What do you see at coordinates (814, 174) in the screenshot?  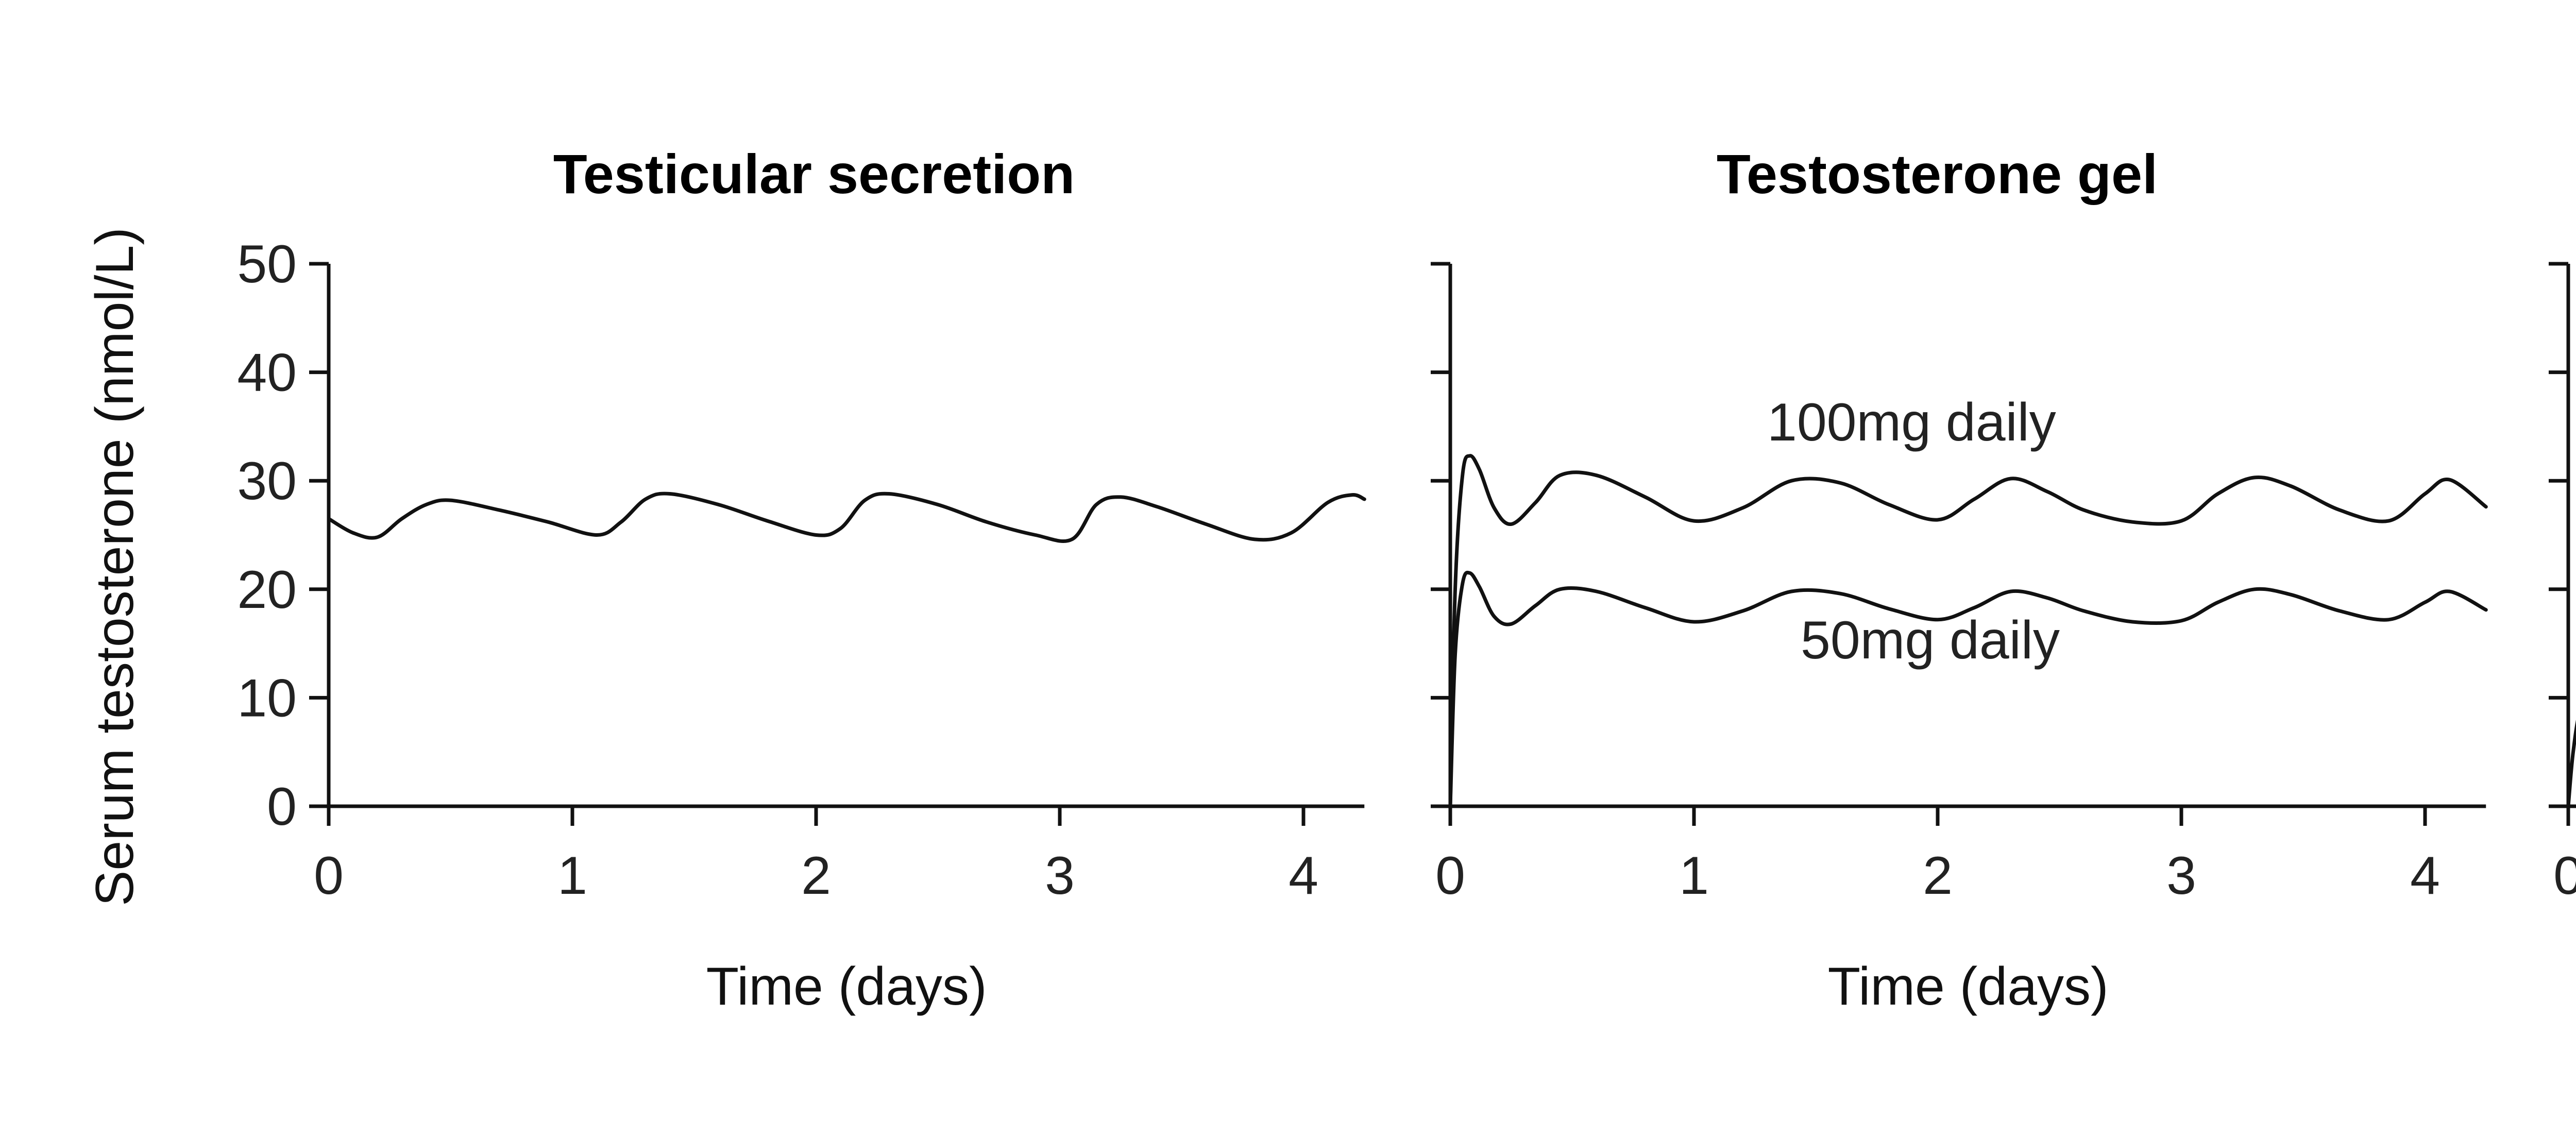 I see `chart-title: Testicular secretion` at bounding box center [814, 174].